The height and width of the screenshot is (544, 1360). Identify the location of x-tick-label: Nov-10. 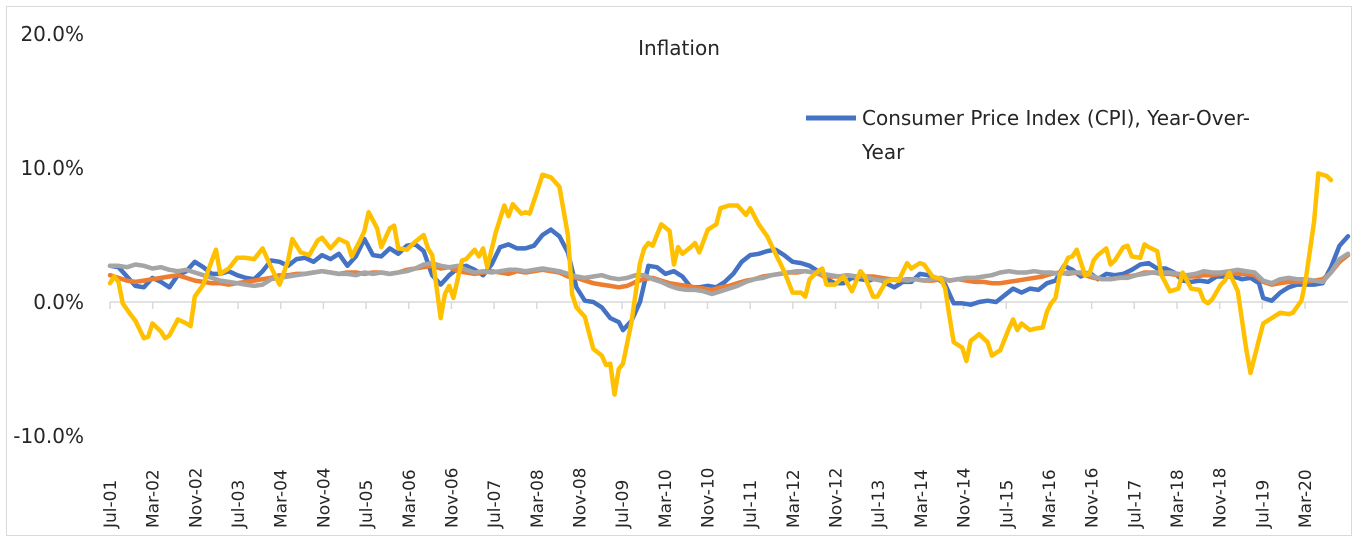
(709, 498).